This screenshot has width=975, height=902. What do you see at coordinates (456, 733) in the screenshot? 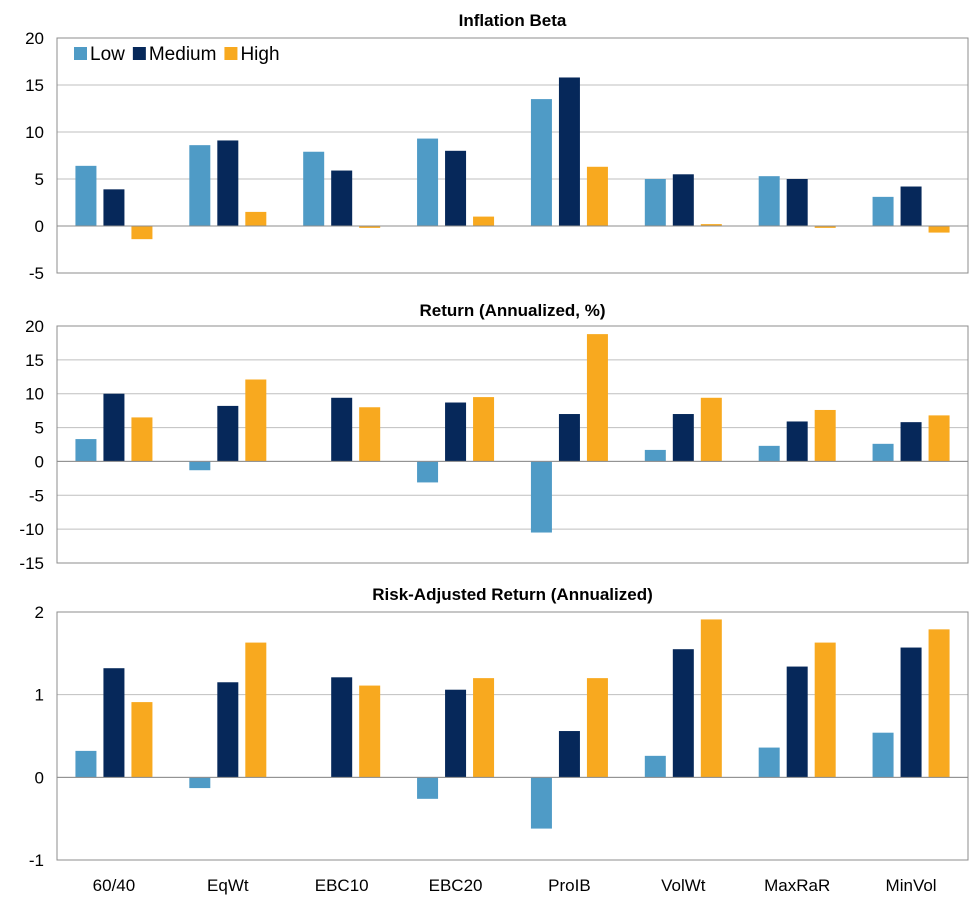
I see `bar-medium-3-EBC20` at bounding box center [456, 733].